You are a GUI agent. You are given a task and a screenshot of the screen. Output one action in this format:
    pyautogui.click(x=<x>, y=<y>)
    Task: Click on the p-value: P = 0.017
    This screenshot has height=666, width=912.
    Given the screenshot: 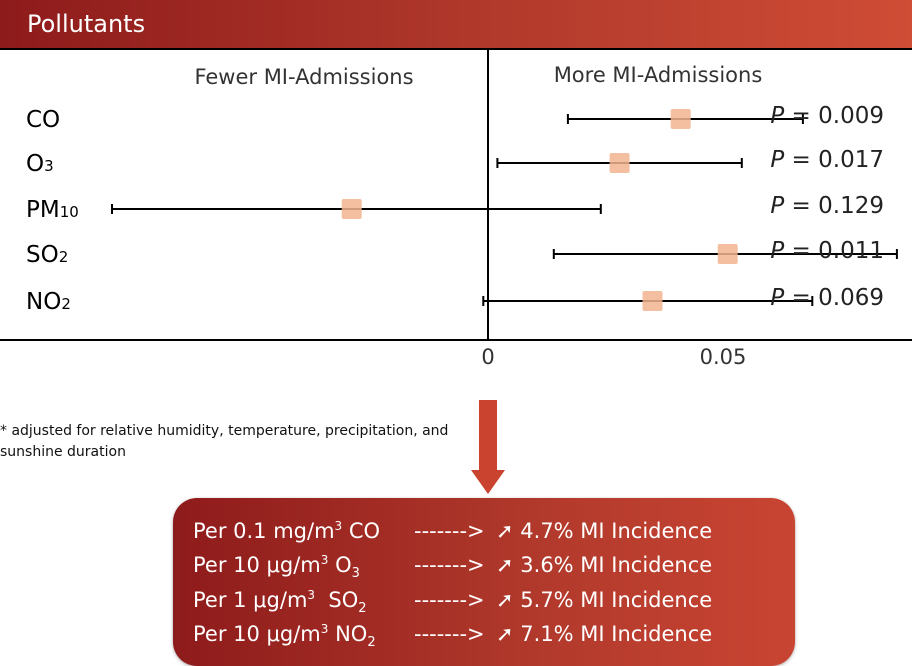 What is the action you would take?
    pyautogui.click(x=827, y=160)
    